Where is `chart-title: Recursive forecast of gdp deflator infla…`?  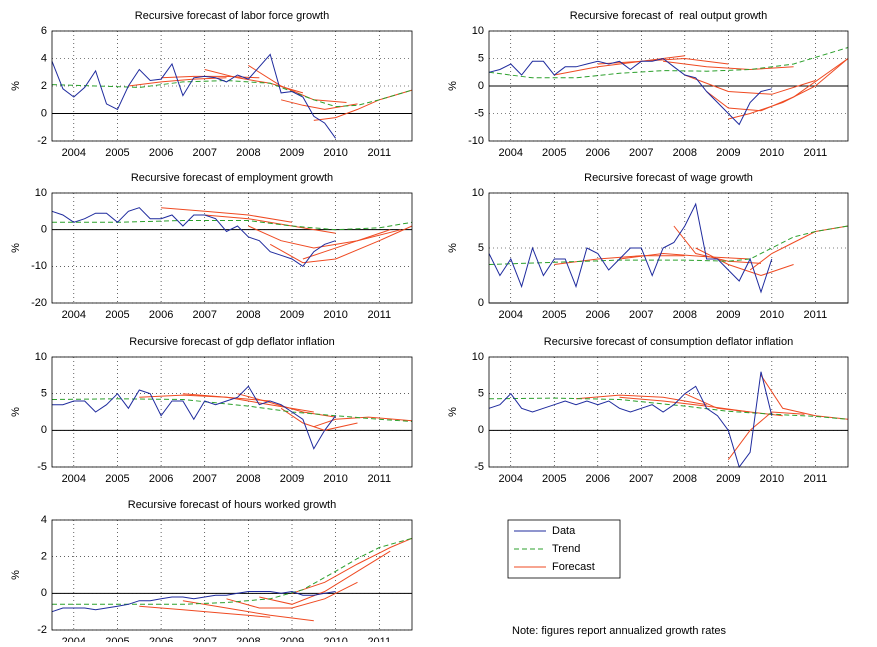
chart-title: Recursive forecast of gdp deflator infla… is located at coordinates (231, 342).